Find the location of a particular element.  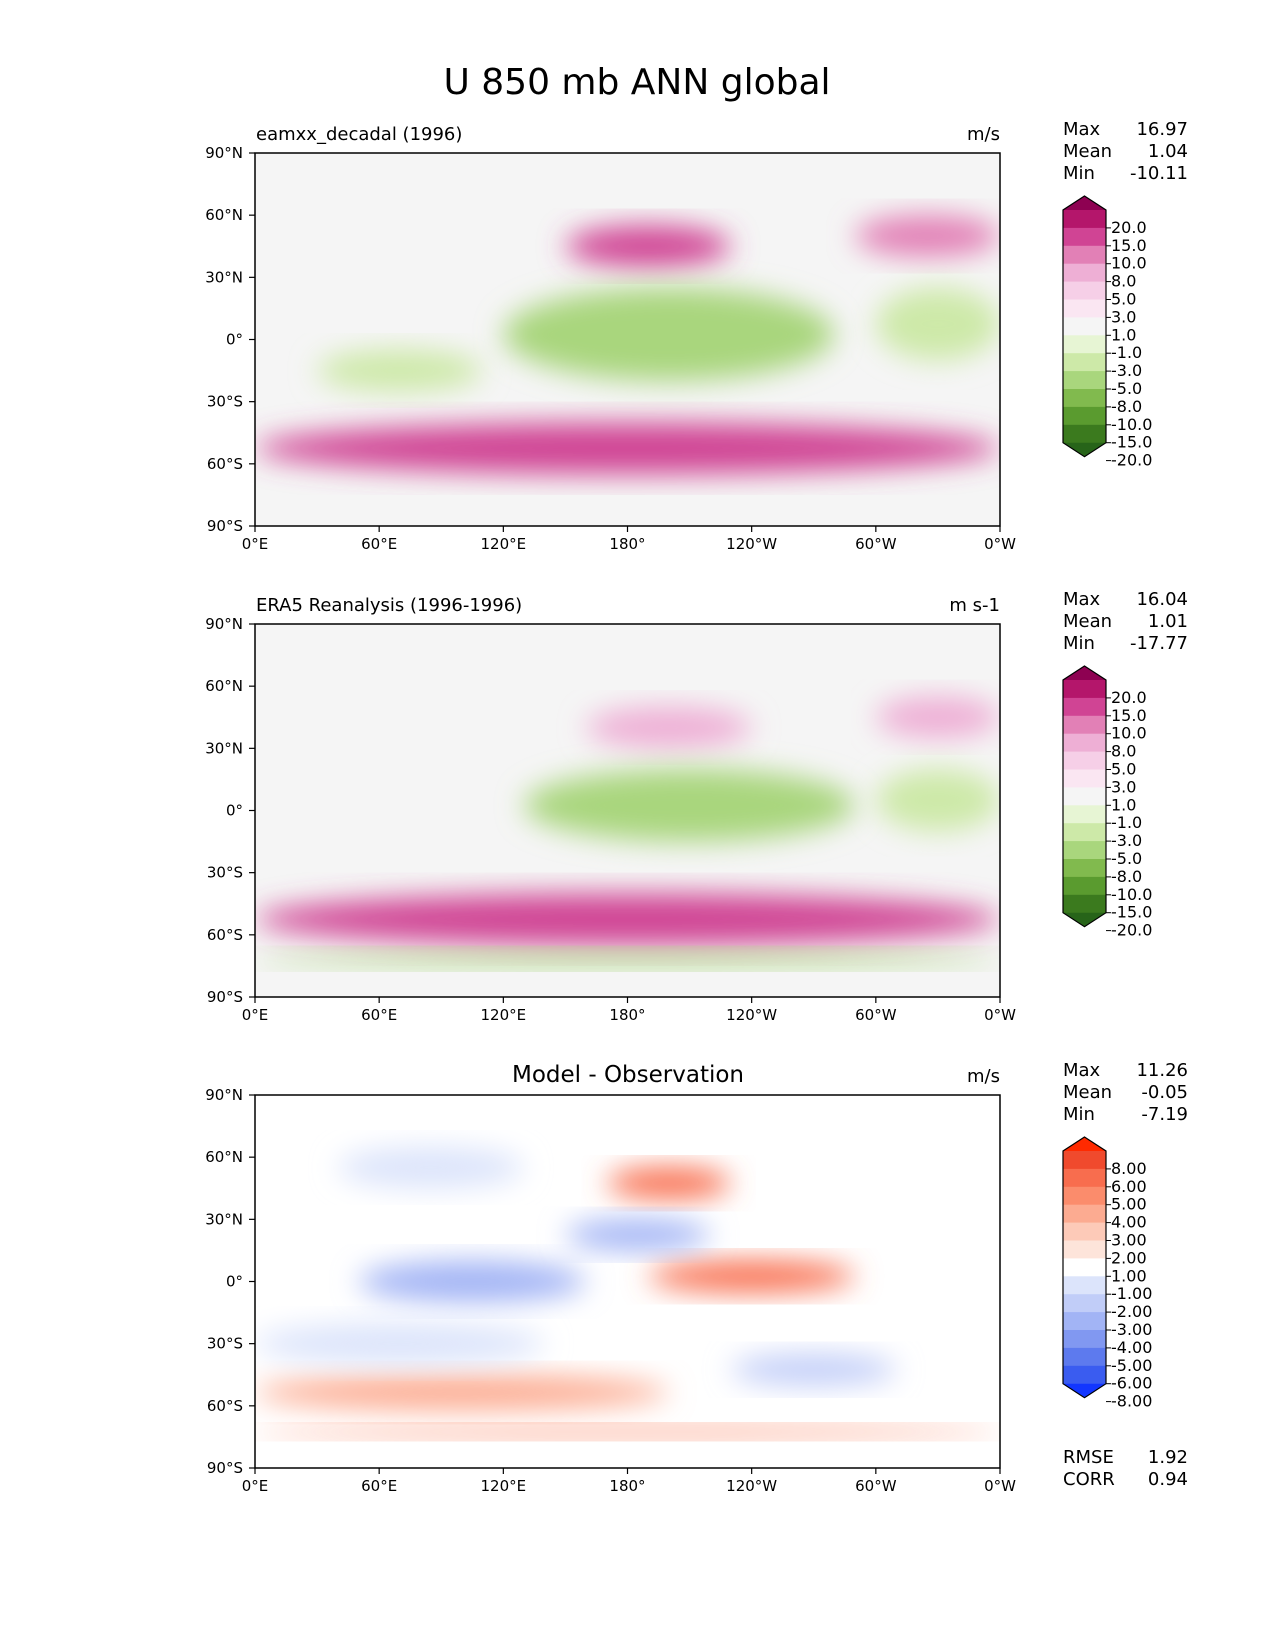

obs-stat-mean-label: Mean is located at coordinates (1087, 621).